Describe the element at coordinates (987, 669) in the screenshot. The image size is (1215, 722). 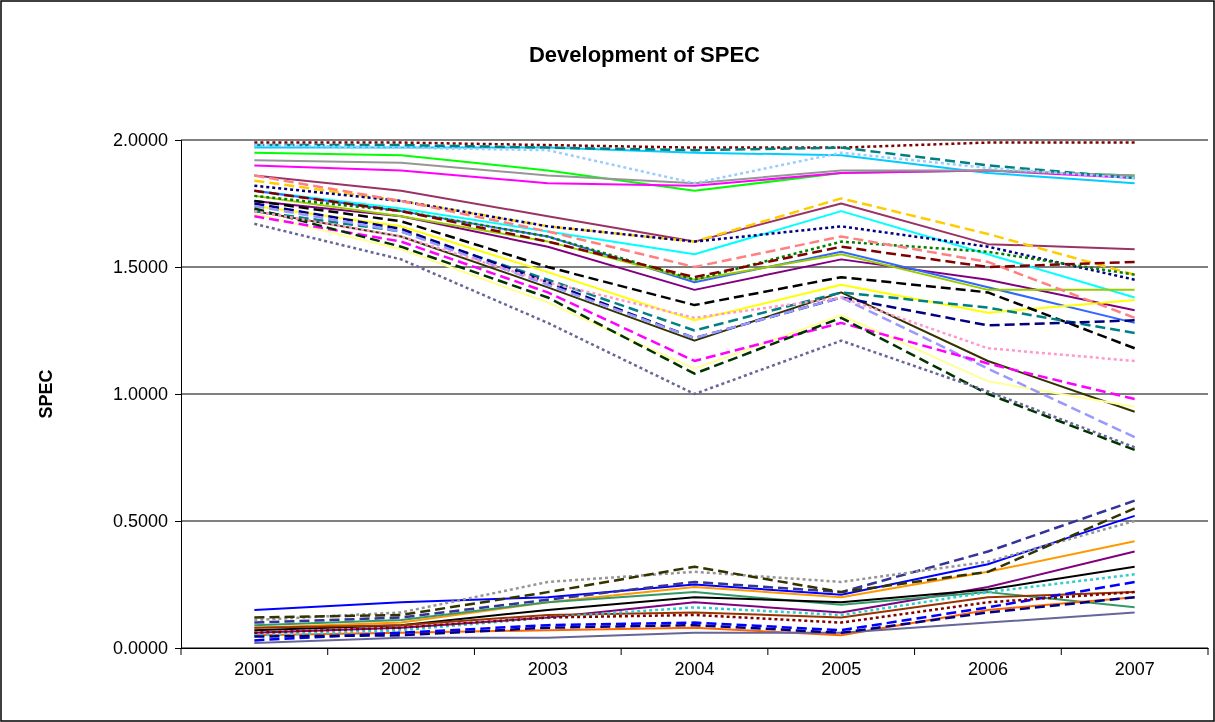
I see `x-tick-label: 2006` at that location.